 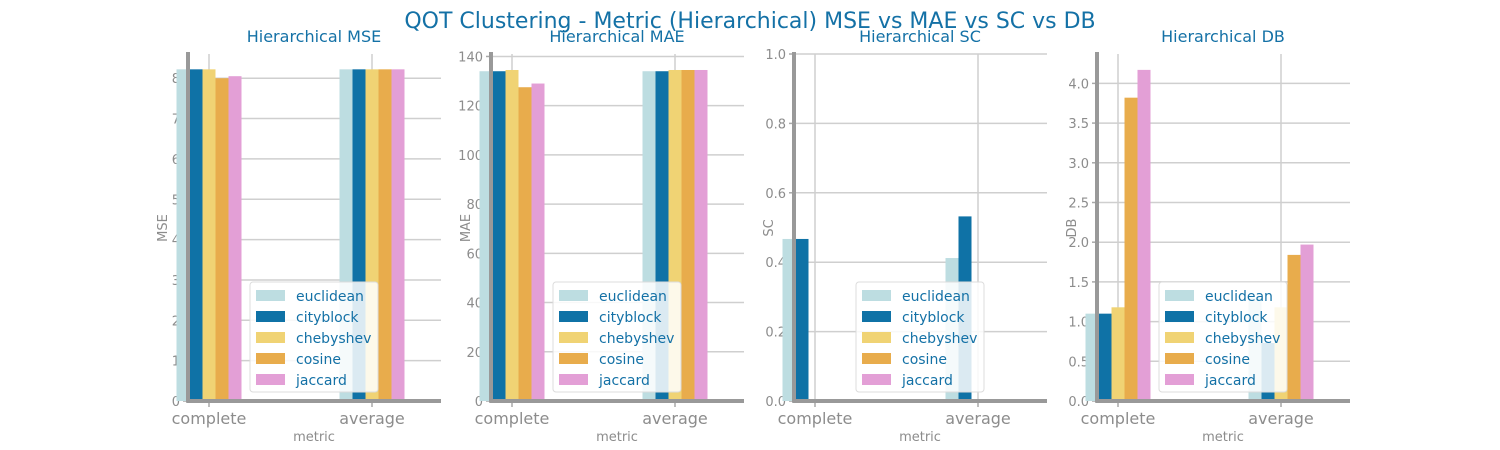 What do you see at coordinates (176, 200) in the screenshot?
I see `y-tick-label: 5` at bounding box center [176, 200].